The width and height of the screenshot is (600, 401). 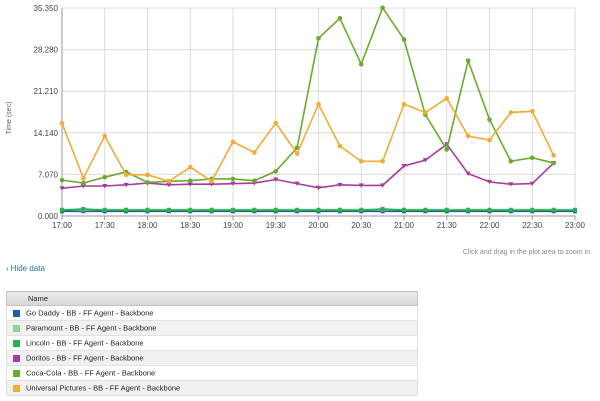 What do you see at coordinates (25, 268) in the screenshot?
I see `hide-data-link: › Hide data` at bounding box center [25, 268].